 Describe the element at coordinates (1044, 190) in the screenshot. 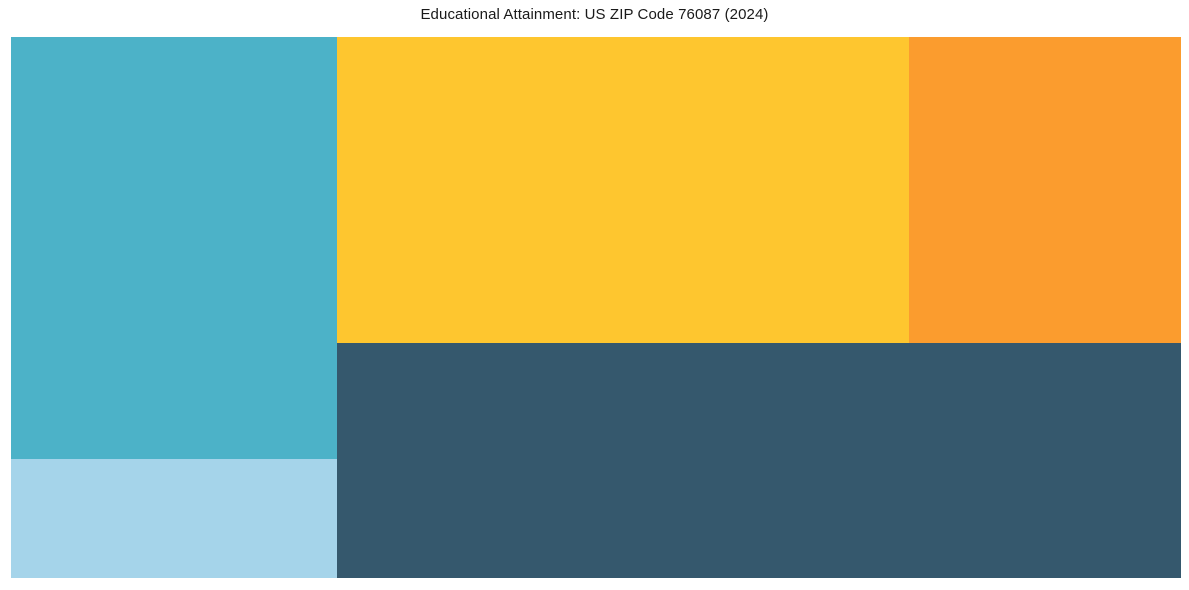

I see `treemap-tile-associate` at that location.